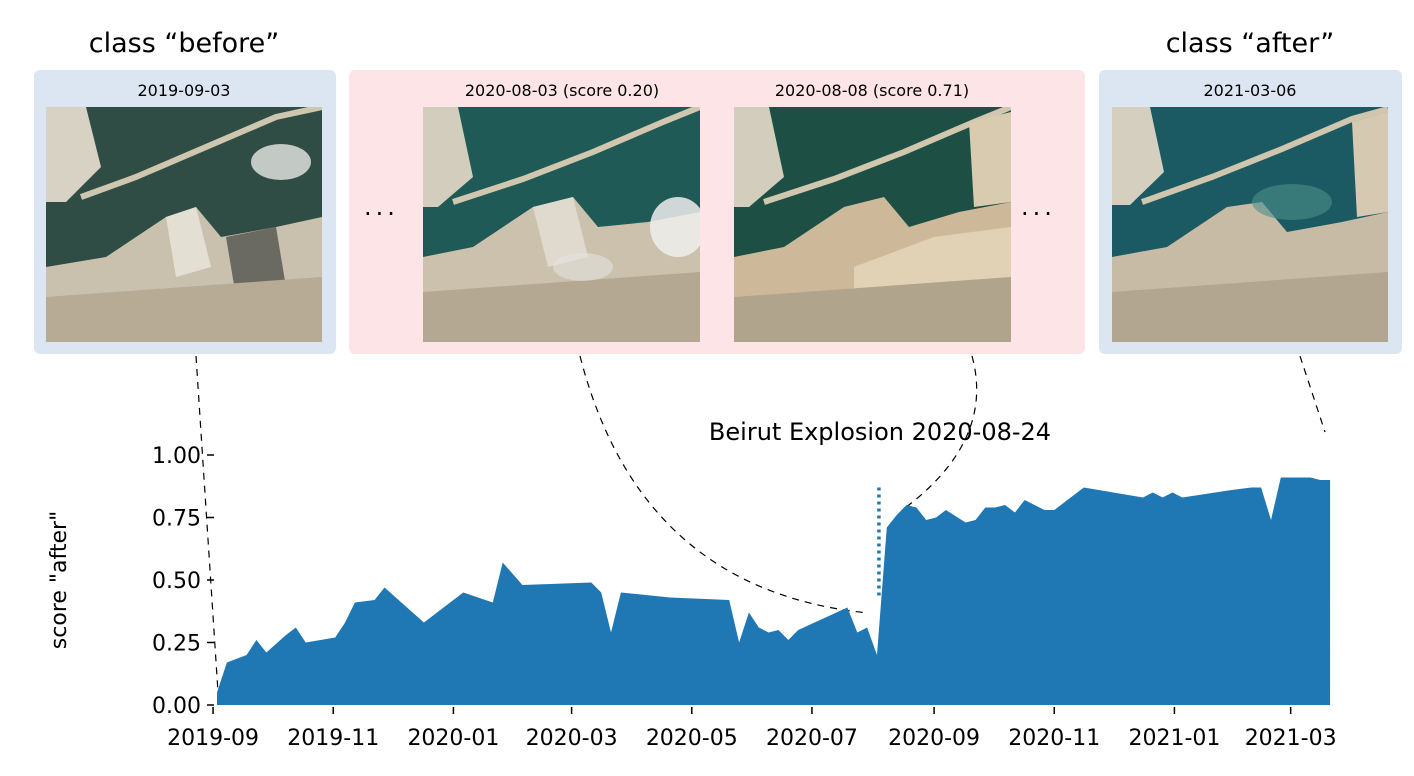  What do you see at coordinates (453, 738) in the screenshot?
I see `x-tick-label: 2020-01` at bounding box center [453, 738].